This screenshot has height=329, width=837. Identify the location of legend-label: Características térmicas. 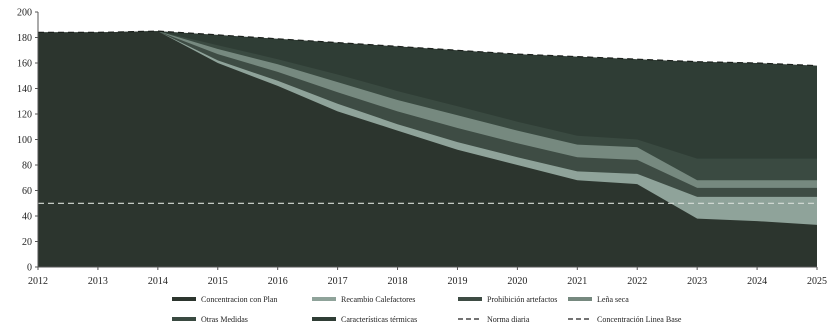
(379, 319).